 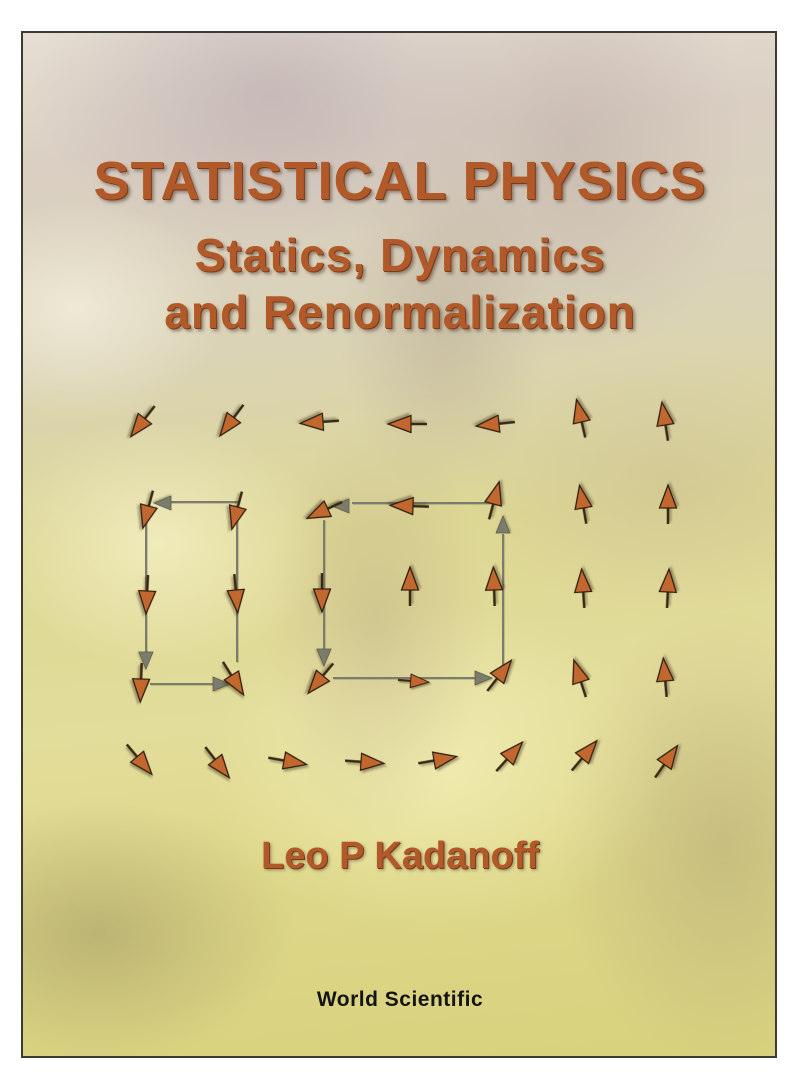 I want to click on book-title: STATISTICAL PHYSICS, so click(x=400, y=181).